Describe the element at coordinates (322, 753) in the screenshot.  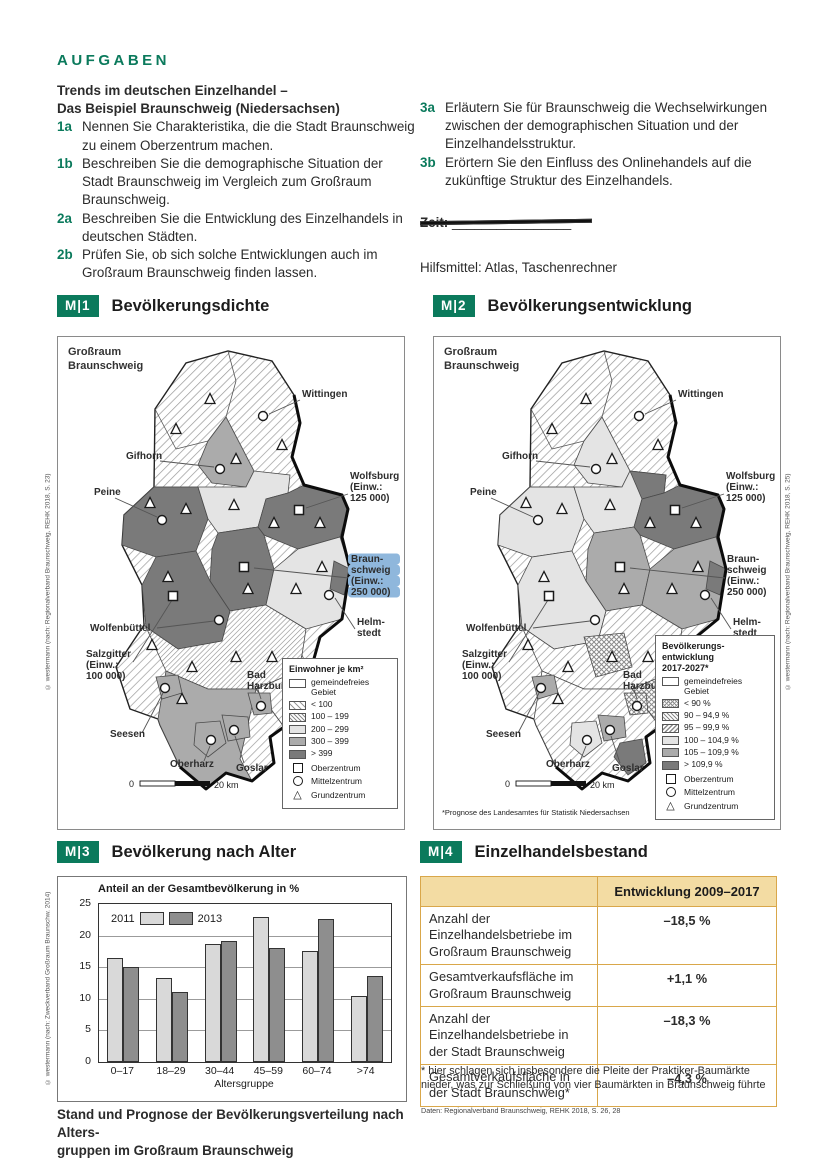
I see `legend-label: > 399` at that location.